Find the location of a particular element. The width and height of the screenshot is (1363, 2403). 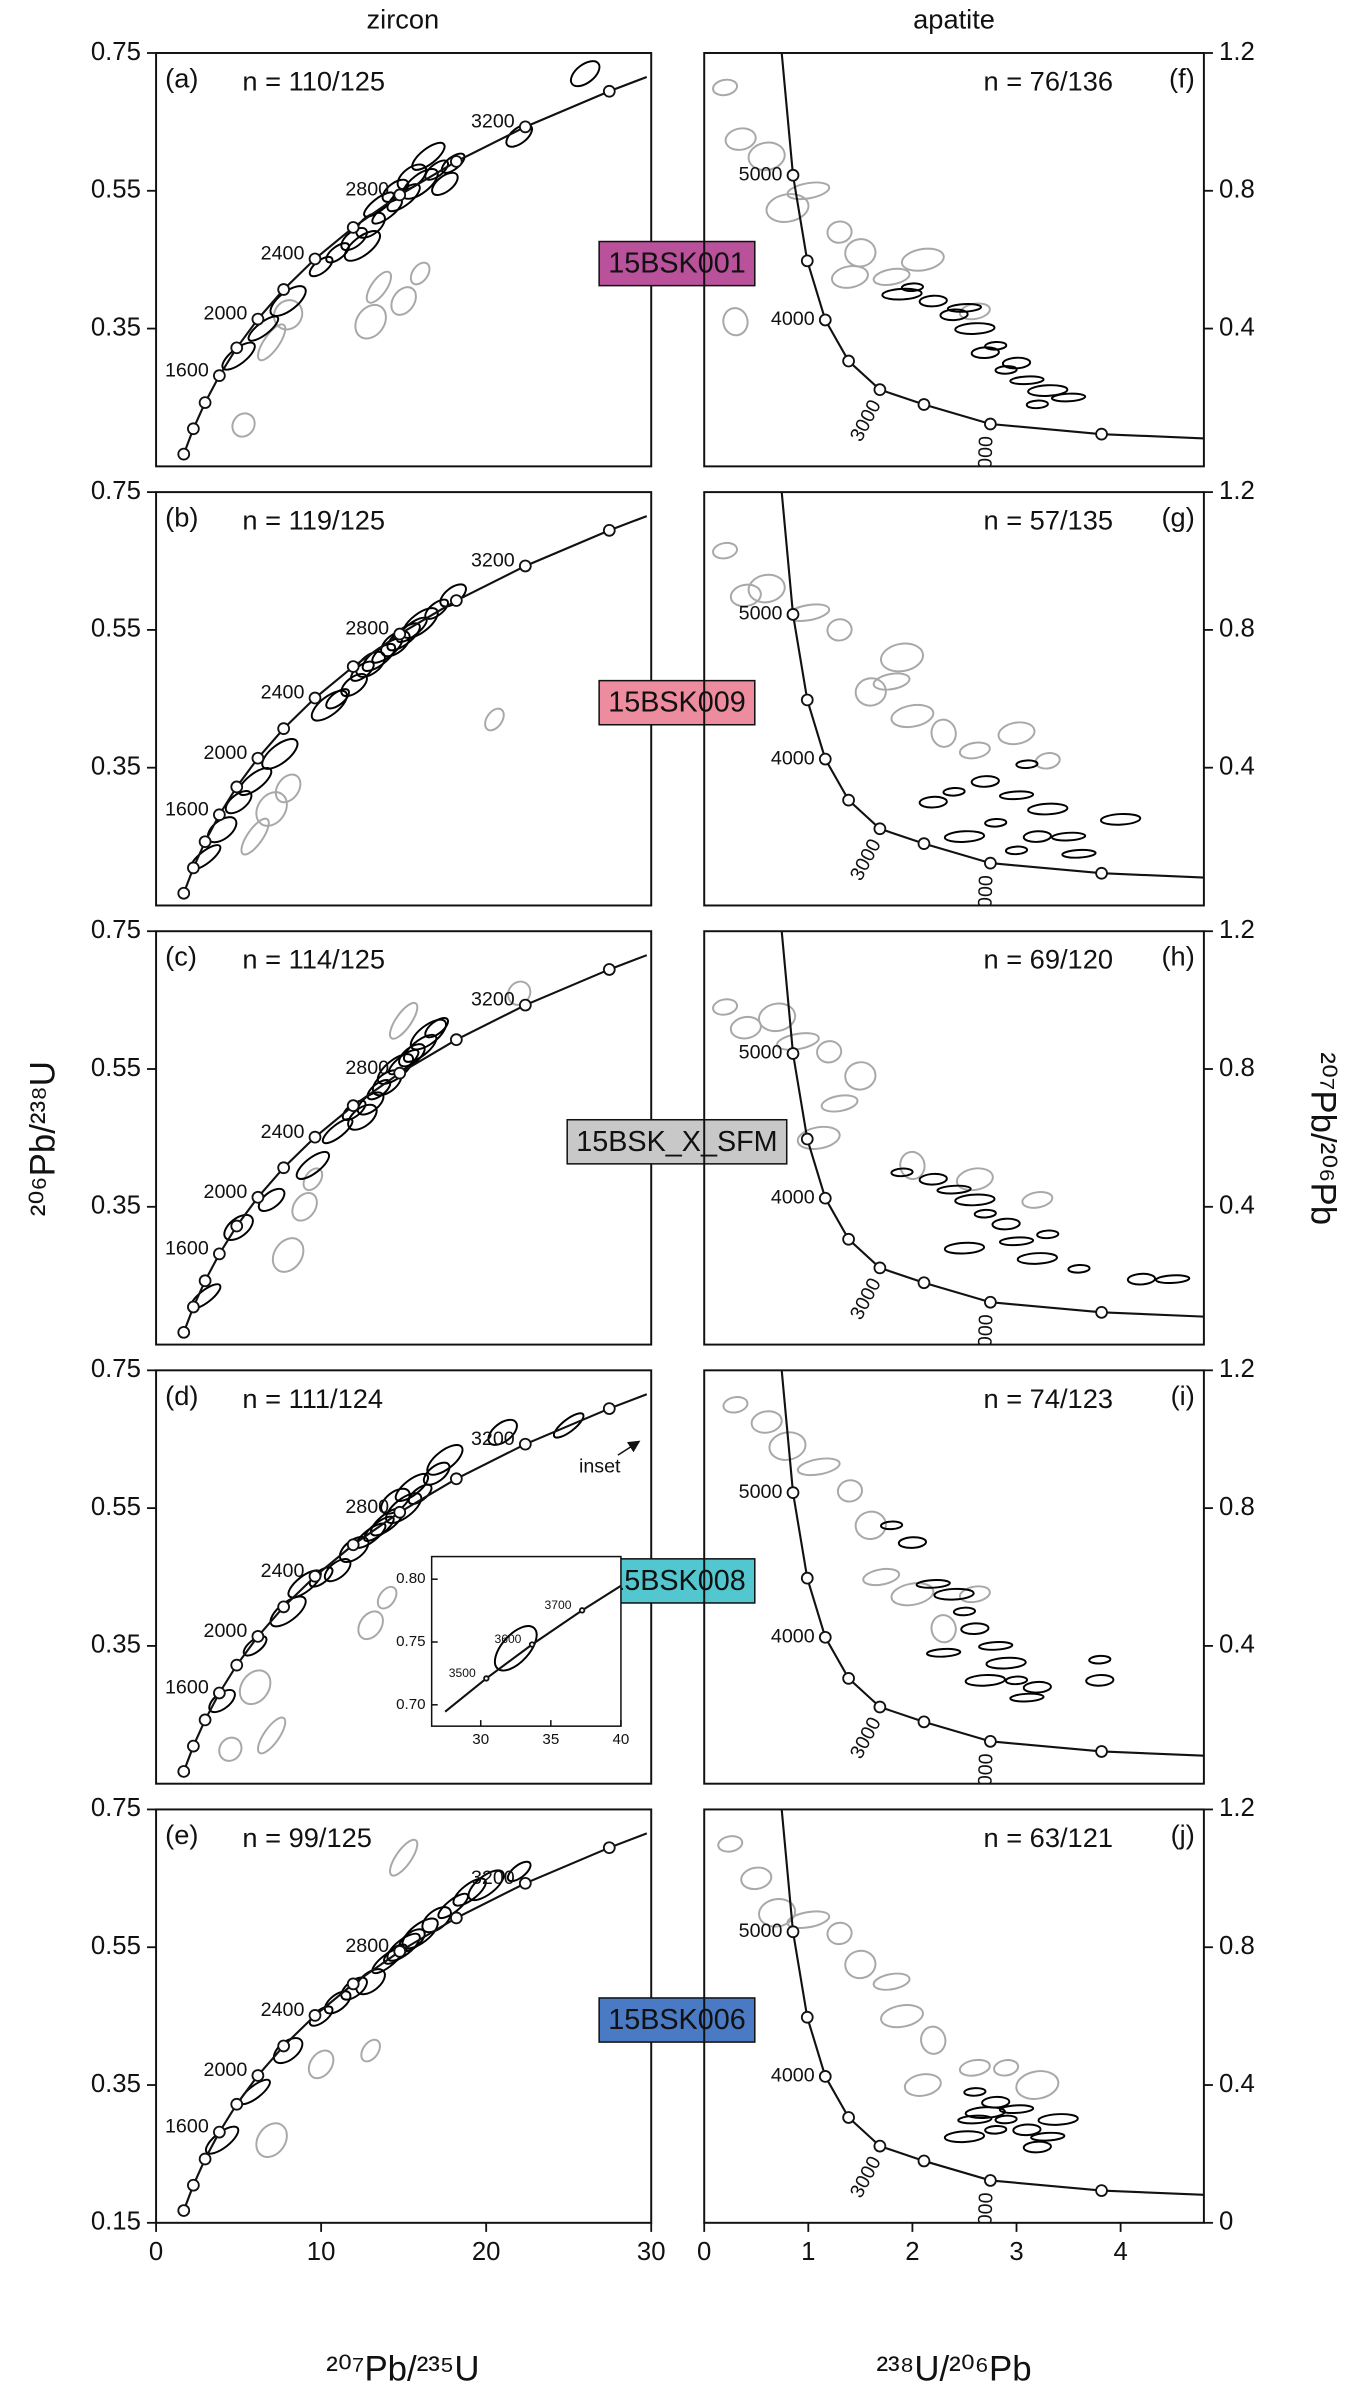

age-label: 5000 is located at coordinates (761, 1492).